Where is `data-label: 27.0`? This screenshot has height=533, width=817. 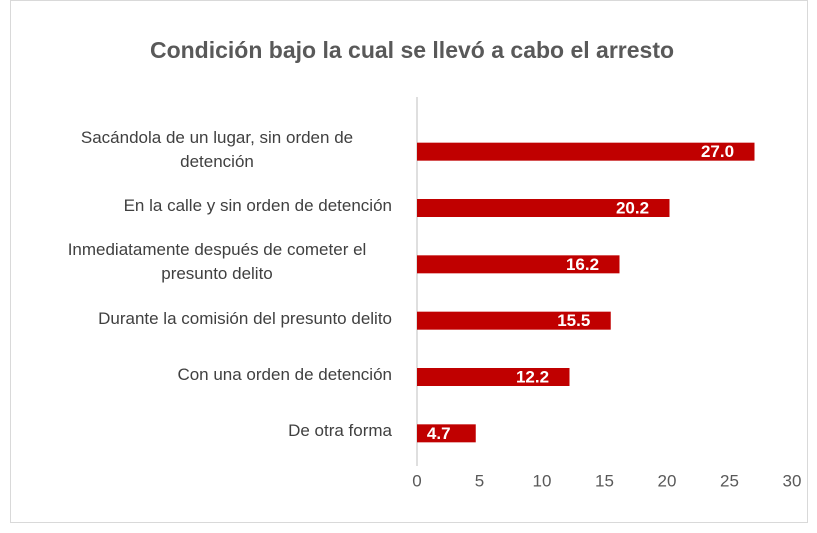
data-label: 27.0 is located at coordinates (717, 151).